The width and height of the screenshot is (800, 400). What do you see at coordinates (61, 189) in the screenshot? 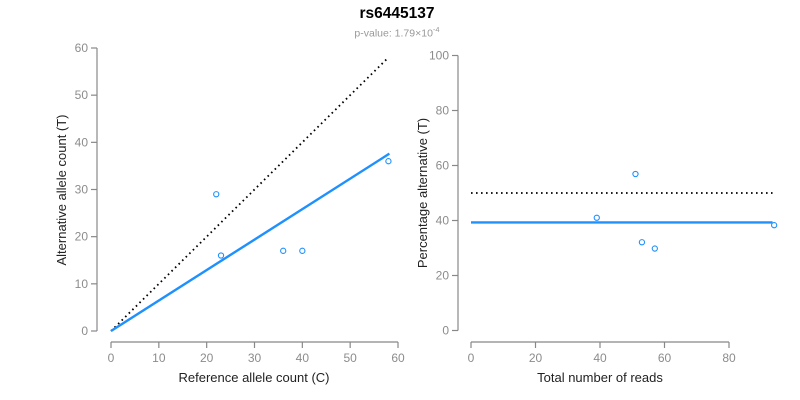
I see `y-axis-title: Alternative allele count (T)` at bounding box center [61, 189].